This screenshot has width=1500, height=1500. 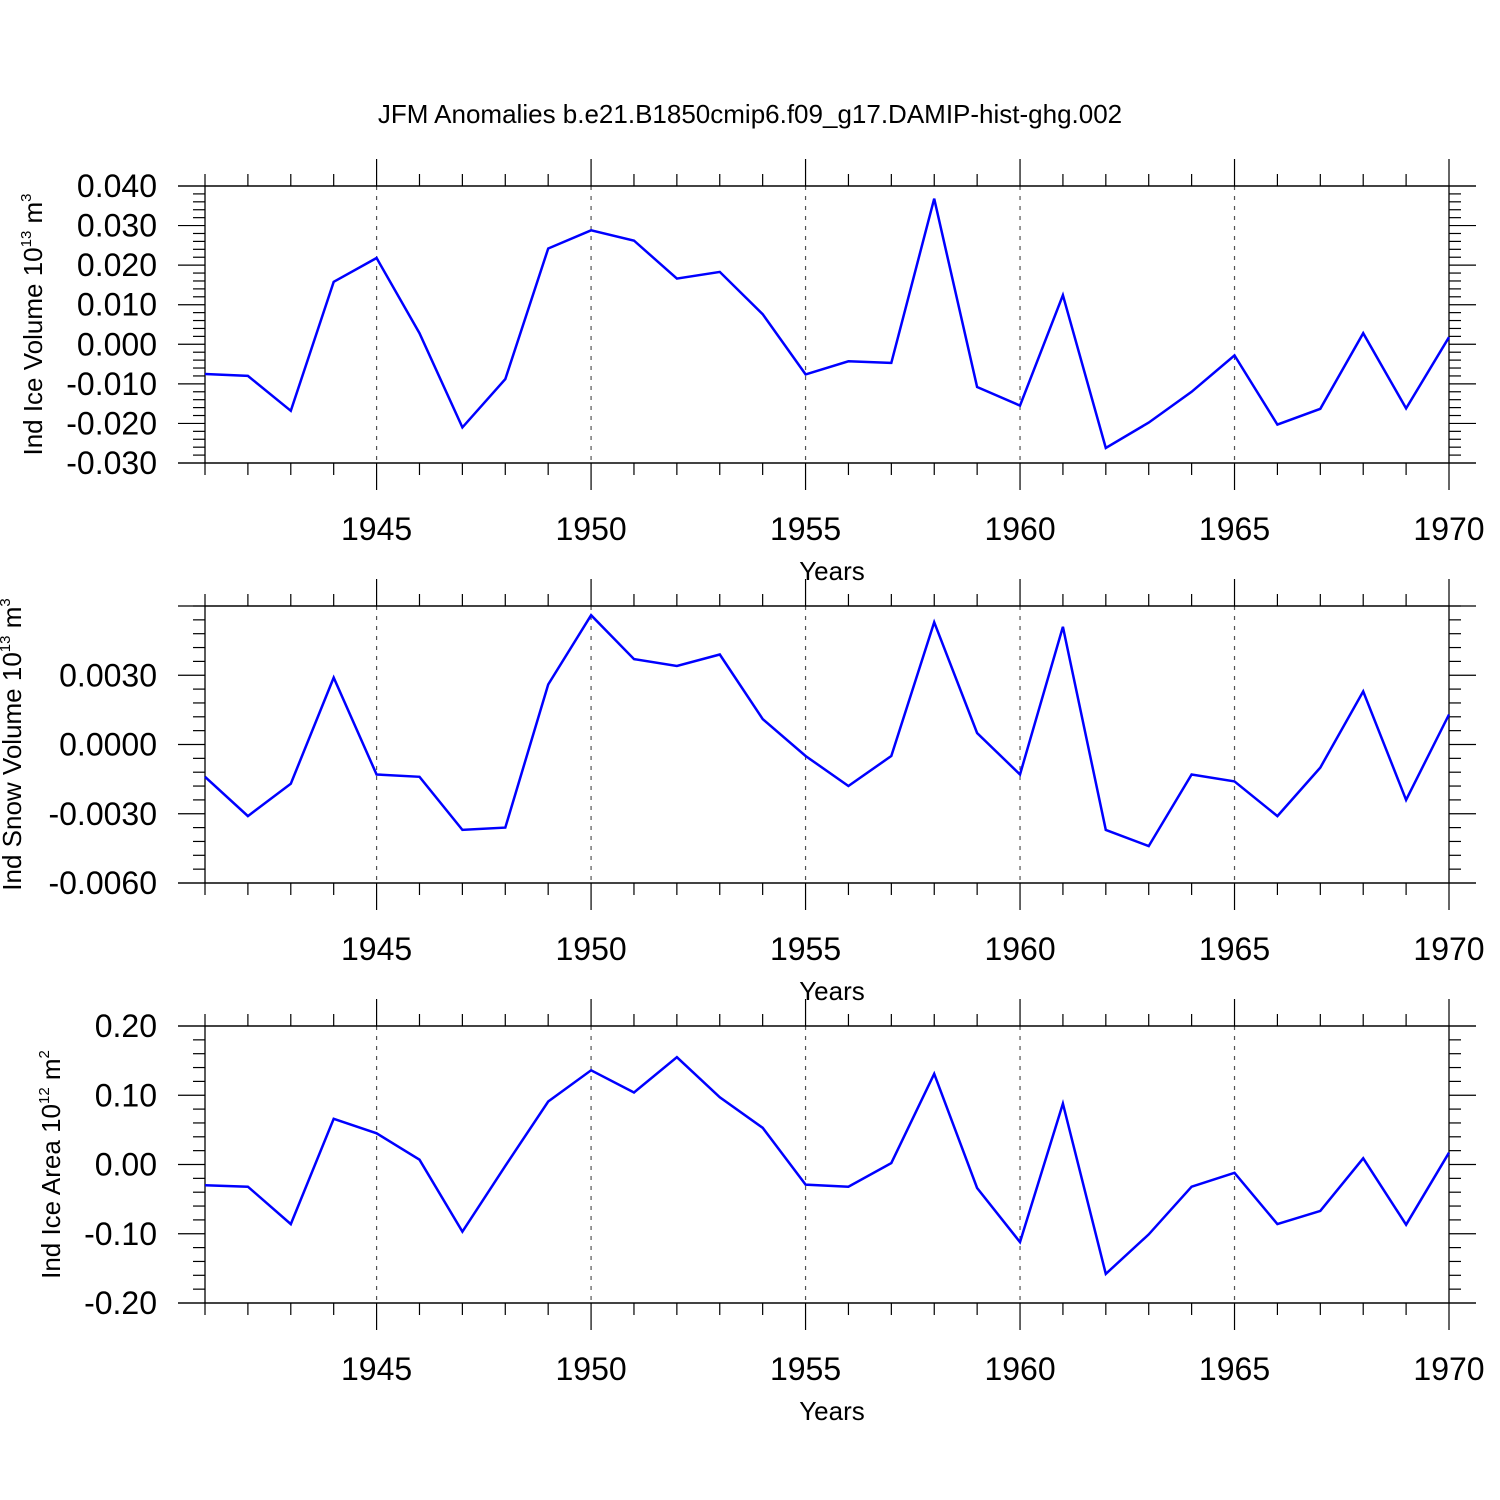 I want to click on y-tick-label: 0.0030, so click(x=108, y=675).